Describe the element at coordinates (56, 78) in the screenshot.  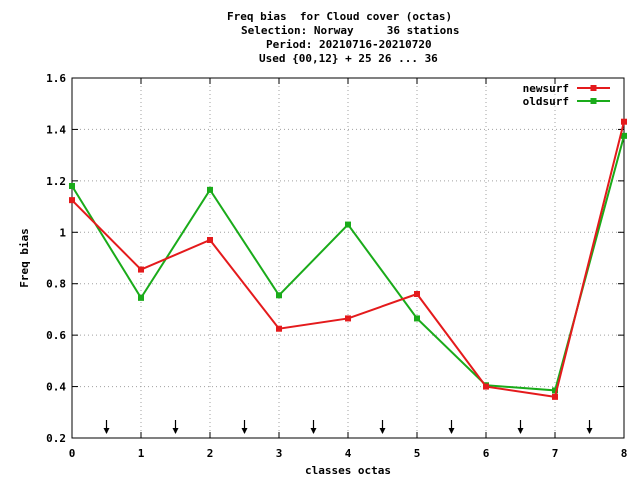
I see `y-tick-label: 1.6` at that location.